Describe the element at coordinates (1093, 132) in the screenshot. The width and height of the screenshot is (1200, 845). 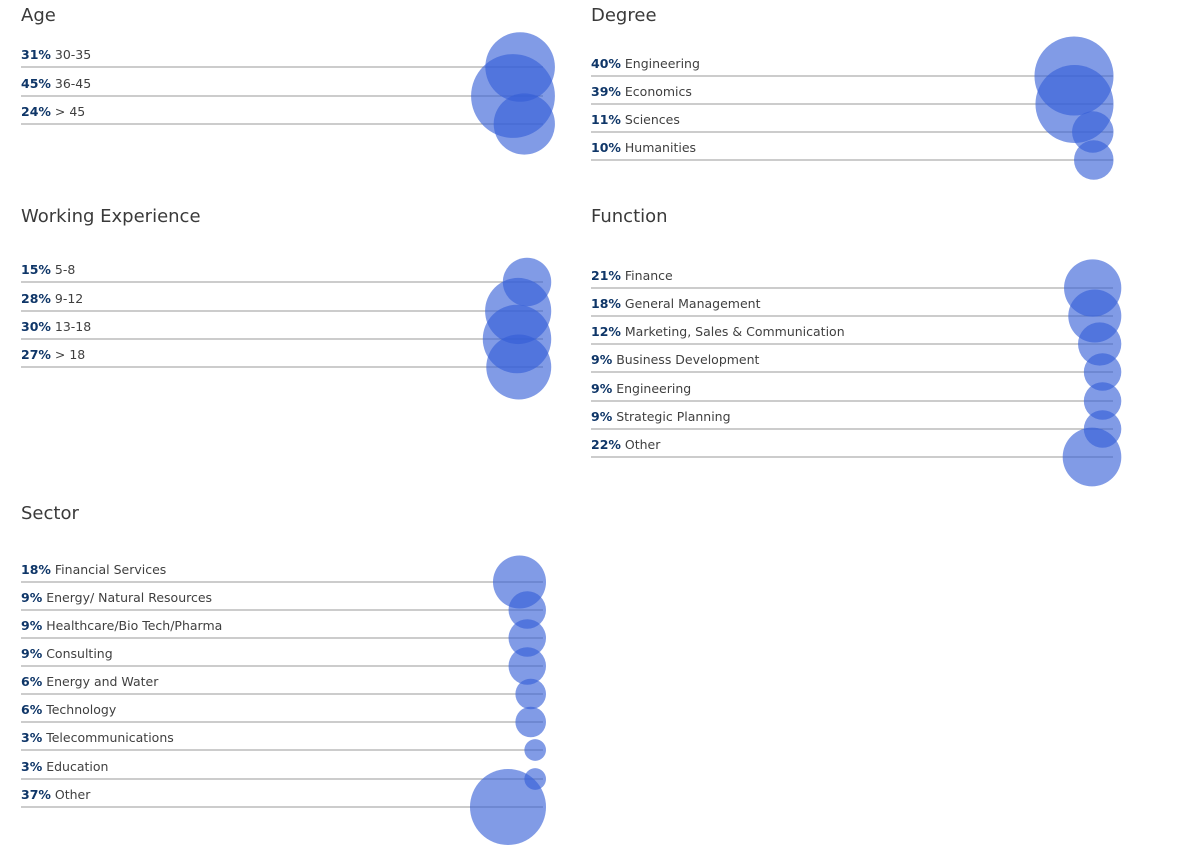
I see `degree-bubble-sciences` at that location.